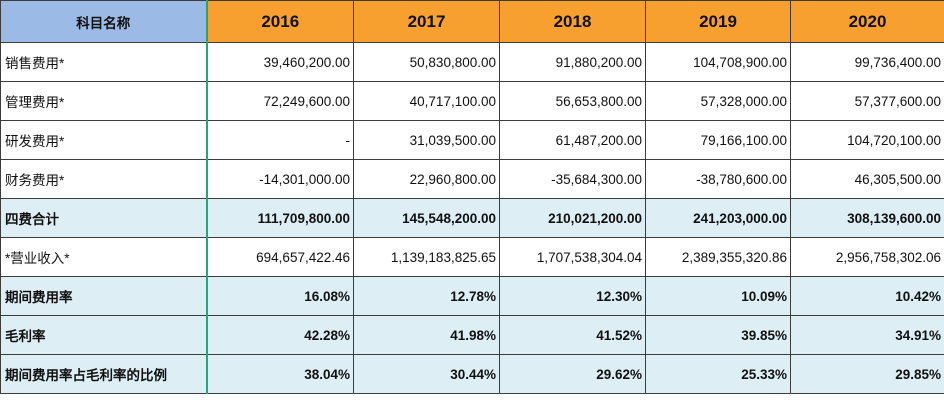  What do you see at coordinates (867, 296) in the screenshot?
I see `value-cell: 10.42%` at bounding box center [867, 296].